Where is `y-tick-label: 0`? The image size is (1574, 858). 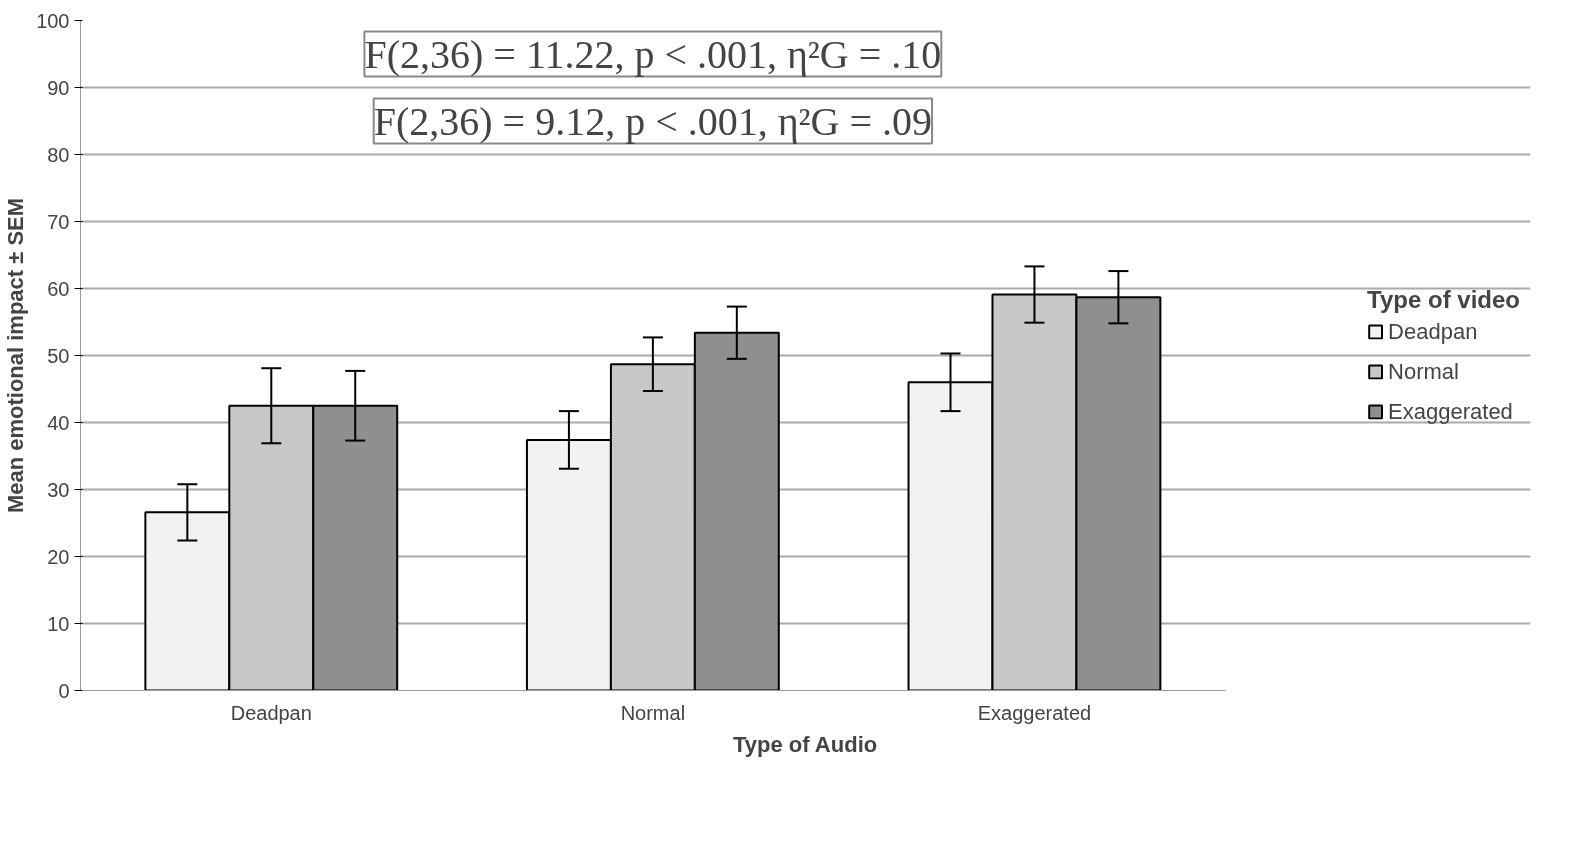 y-tick-label: 0 is located at coordinates (64, 690).